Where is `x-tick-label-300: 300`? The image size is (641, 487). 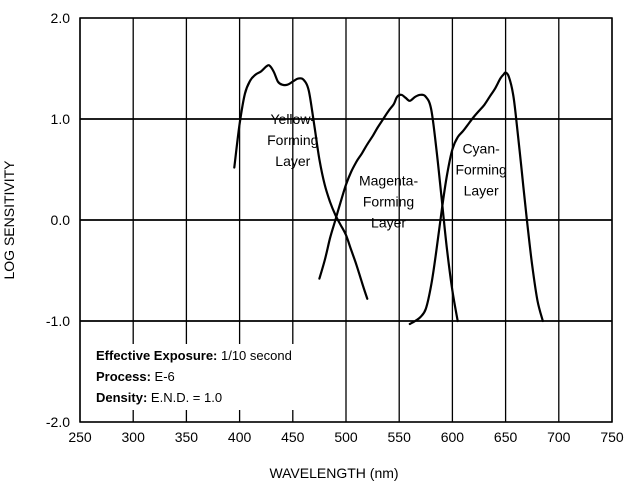
x-tick-label-300: 300 is located at coordinates (134, 437).